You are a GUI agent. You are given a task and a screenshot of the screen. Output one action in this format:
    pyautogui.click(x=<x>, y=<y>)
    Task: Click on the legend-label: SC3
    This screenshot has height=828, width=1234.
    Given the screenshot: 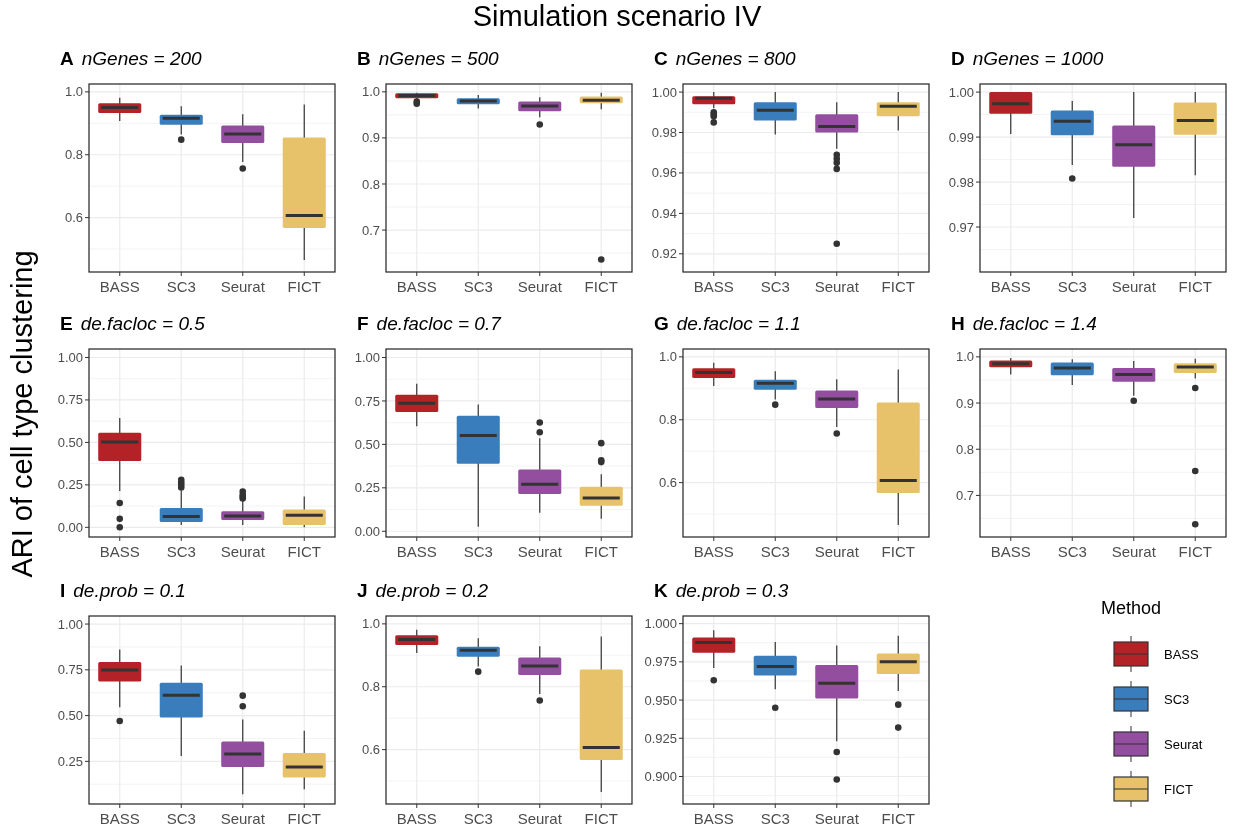 What is the action you would take?
    pyautogui.click(x=1177, y=699)
    